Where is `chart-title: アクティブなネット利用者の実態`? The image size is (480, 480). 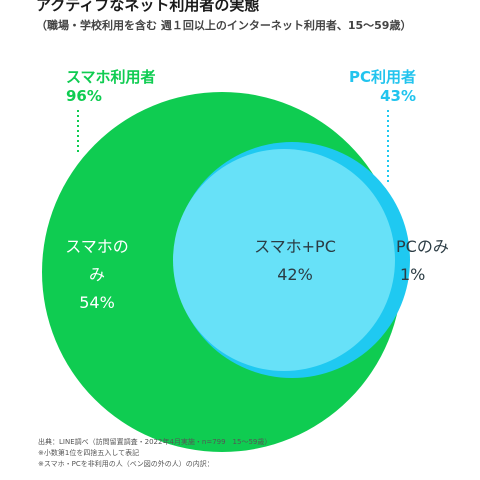 chart-title: アクティブなネット利用者の実態 is located at coordinates (148, 7).